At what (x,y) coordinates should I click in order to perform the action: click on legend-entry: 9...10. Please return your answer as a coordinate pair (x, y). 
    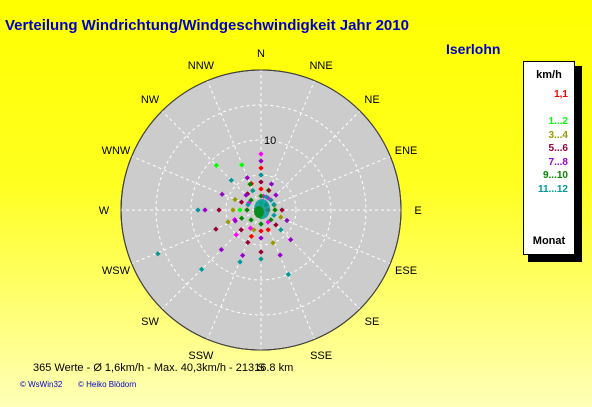
    Looking at the image, I should click on (555, 175).